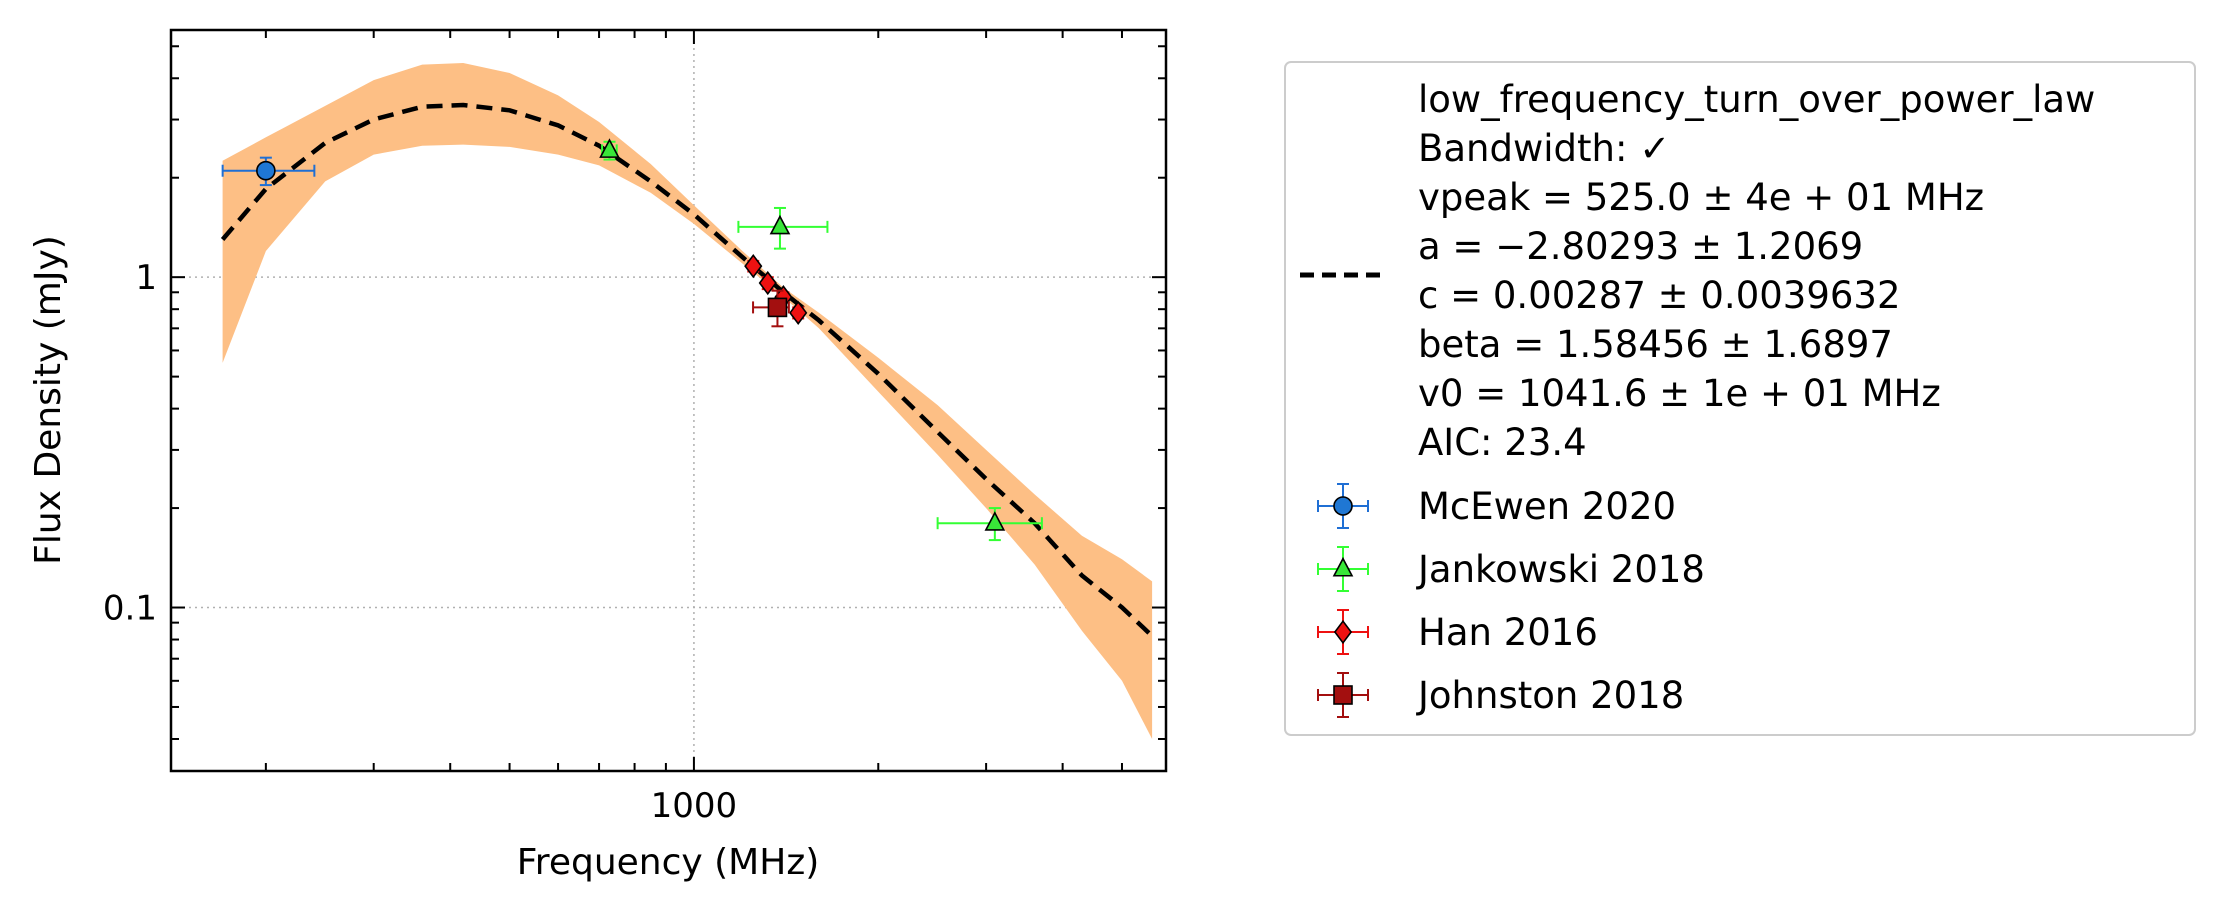 Image resolution: width=2223 pixels, height=914 pixels. What do you see at coordinates (1640, 246) in the screenshot?
I see `legend-fit-line: a = −2.80293 ± 1.2069` at bounding box center [1640, 246].